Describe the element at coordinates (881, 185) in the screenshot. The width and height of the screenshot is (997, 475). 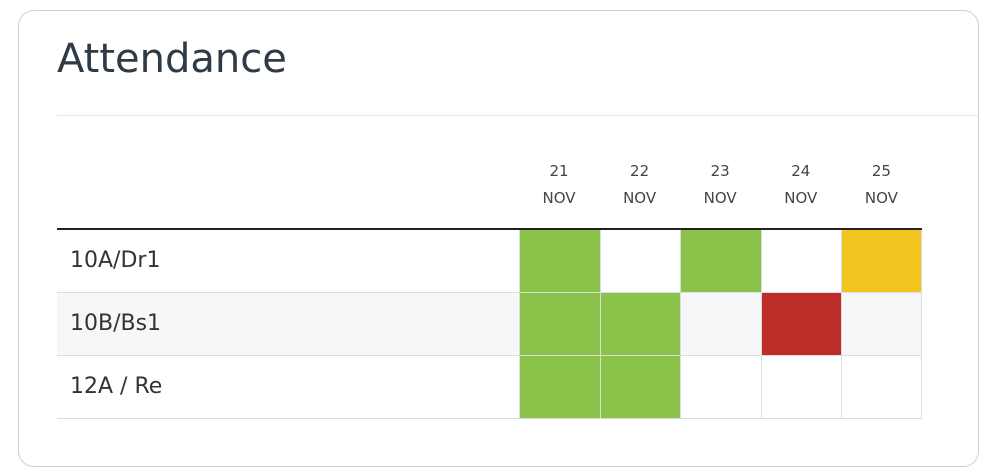
I see `date-header: 25 NOV` at that location.